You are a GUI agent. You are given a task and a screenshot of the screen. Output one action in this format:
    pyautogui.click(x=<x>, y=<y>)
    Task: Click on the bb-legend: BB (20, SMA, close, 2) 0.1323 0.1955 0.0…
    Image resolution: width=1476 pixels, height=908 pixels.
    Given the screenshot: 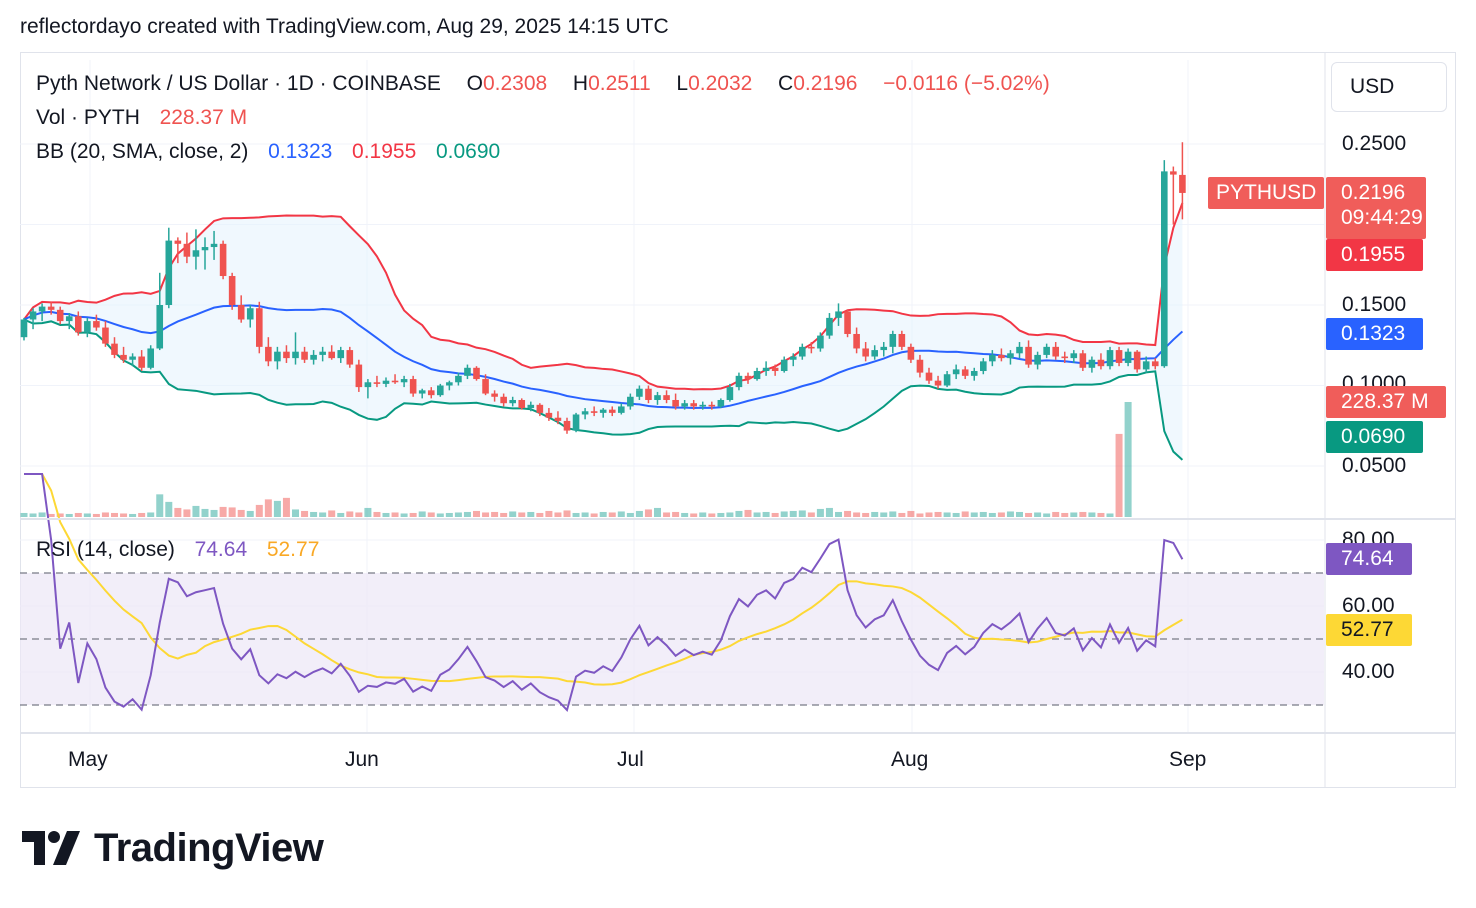 What is the action you would take?
    pyautogui.click(x=268, y=152)
    